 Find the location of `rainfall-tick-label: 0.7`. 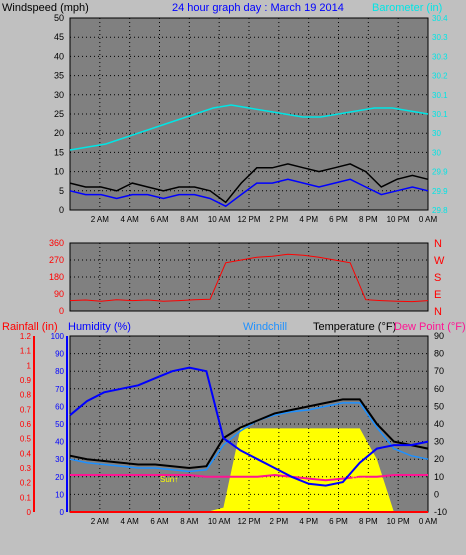

rainfall-tick-label: 0.7 is located at coordinates (26, 409).